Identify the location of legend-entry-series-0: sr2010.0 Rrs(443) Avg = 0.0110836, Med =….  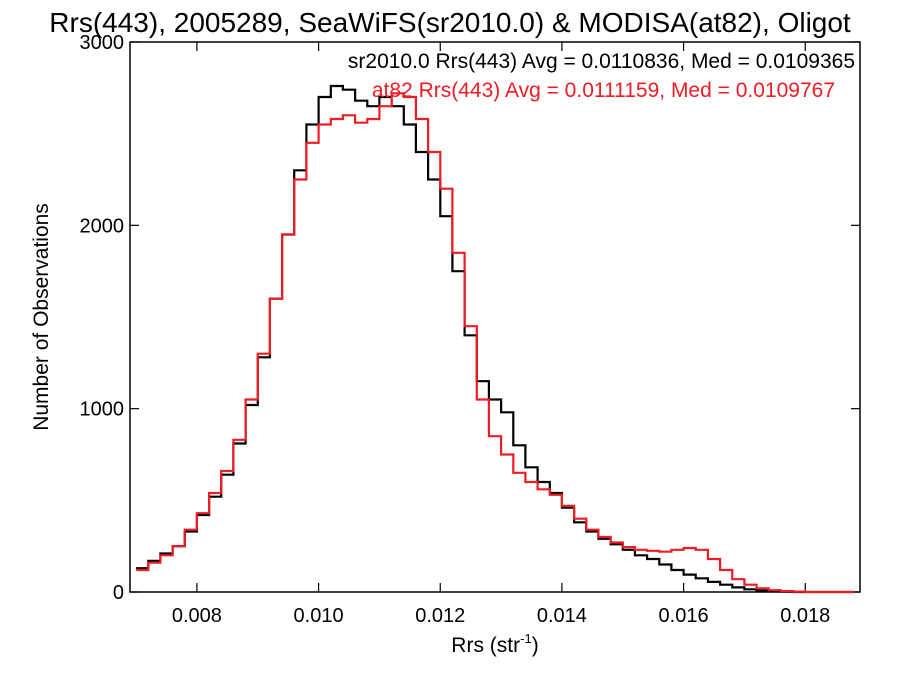
(601, 61).